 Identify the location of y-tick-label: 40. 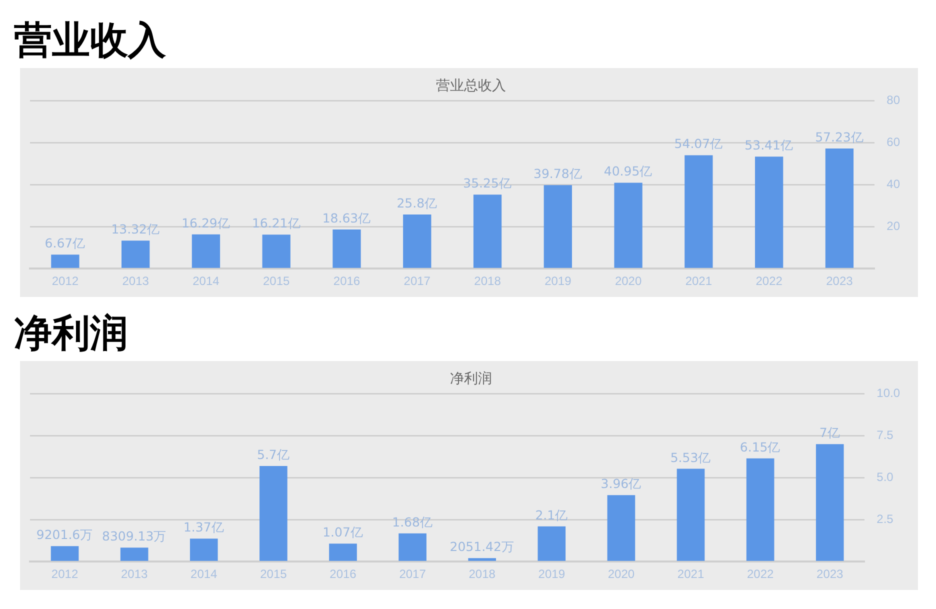
(893, 184).